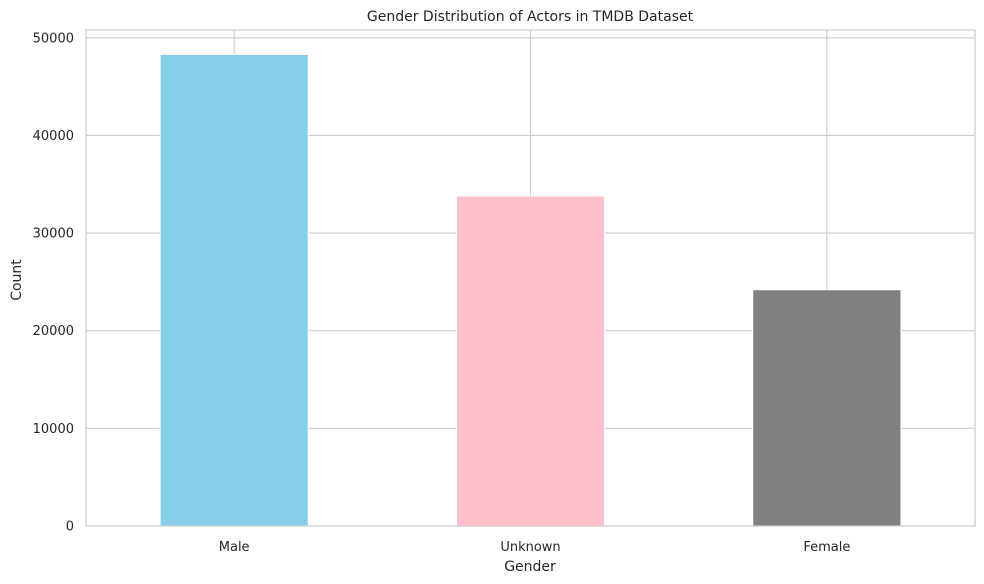 The image size is (984, 584). What do you see at coordinates (53, 331) in the screenshot?
I see `y-tick-label: 20000` at bounding box center [53, 331].